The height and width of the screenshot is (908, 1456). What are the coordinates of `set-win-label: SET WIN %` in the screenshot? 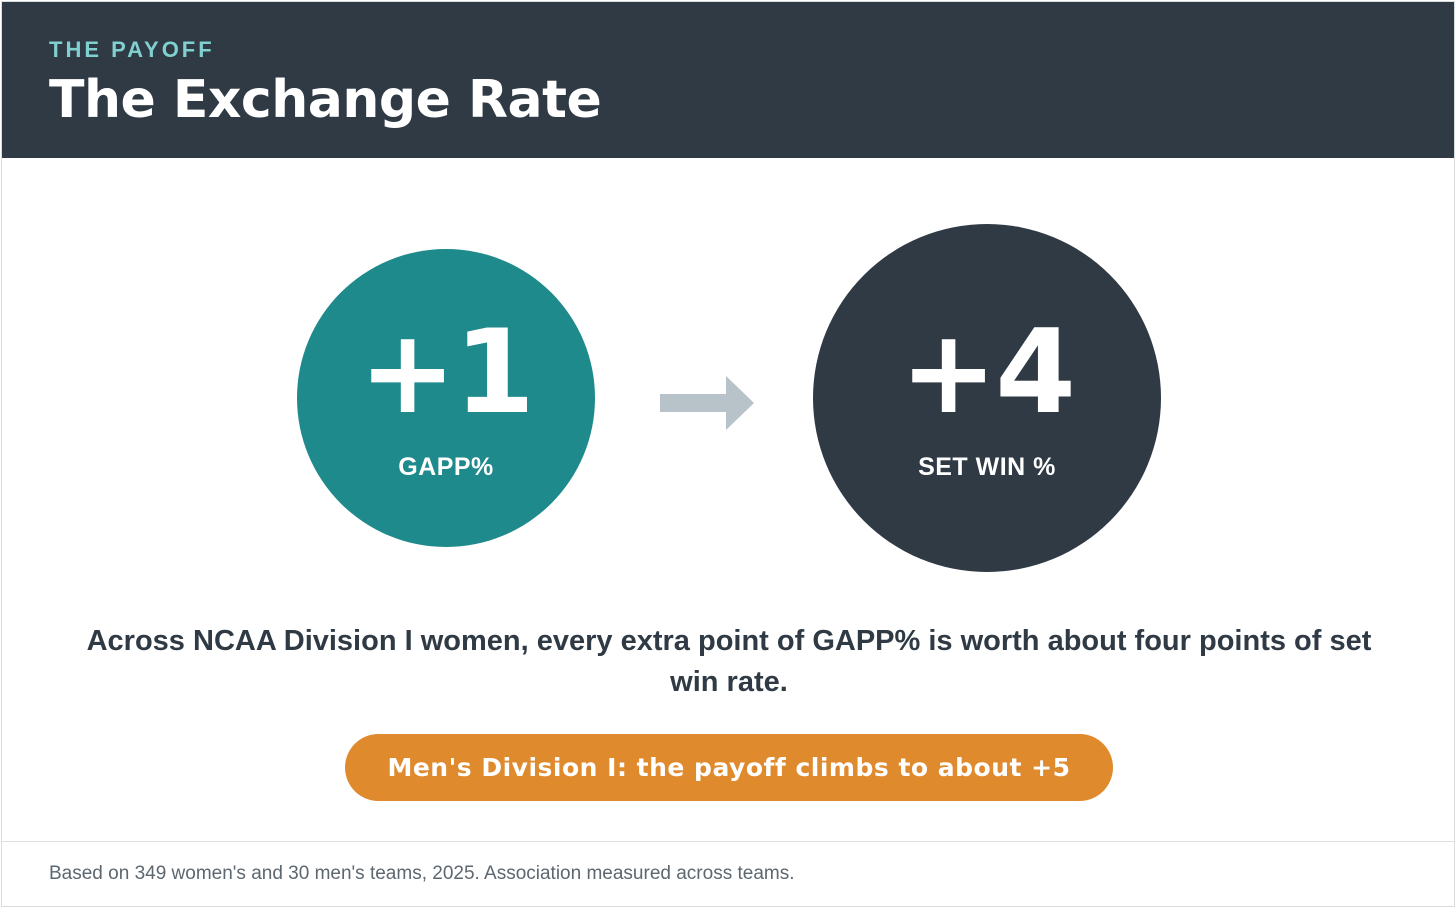 It's located at (987, 466).